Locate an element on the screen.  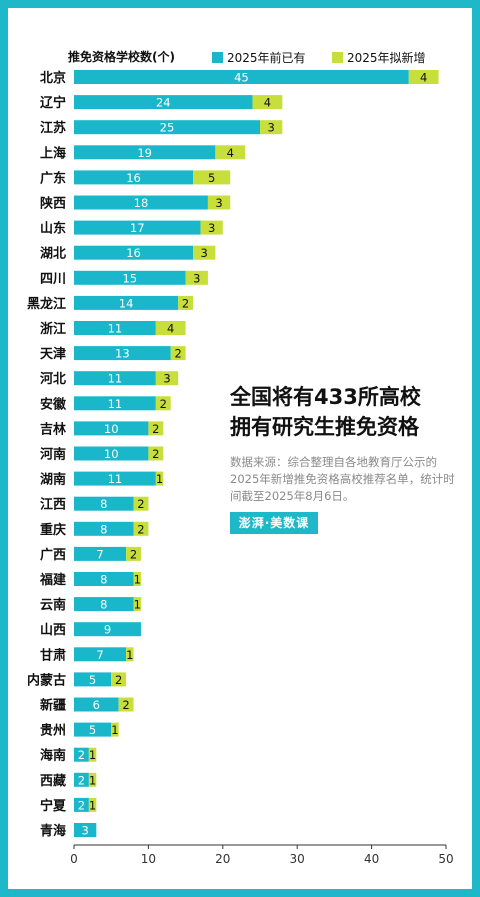
category-label: 山西 is located at coordinates (53, 630).